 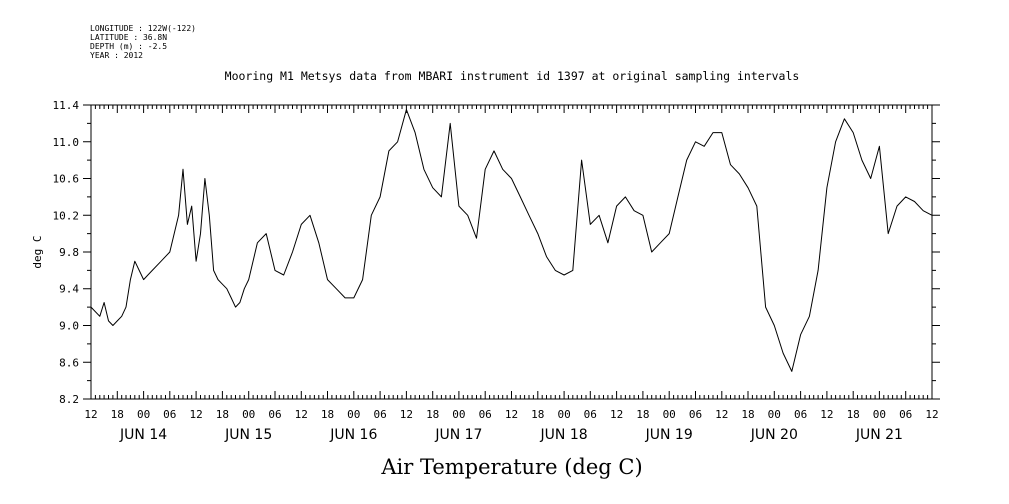 What do you see at coordinates (66, 105) in the screenshot?
I see `y-tick-label: 11.4` at bounding box center [66, 105].